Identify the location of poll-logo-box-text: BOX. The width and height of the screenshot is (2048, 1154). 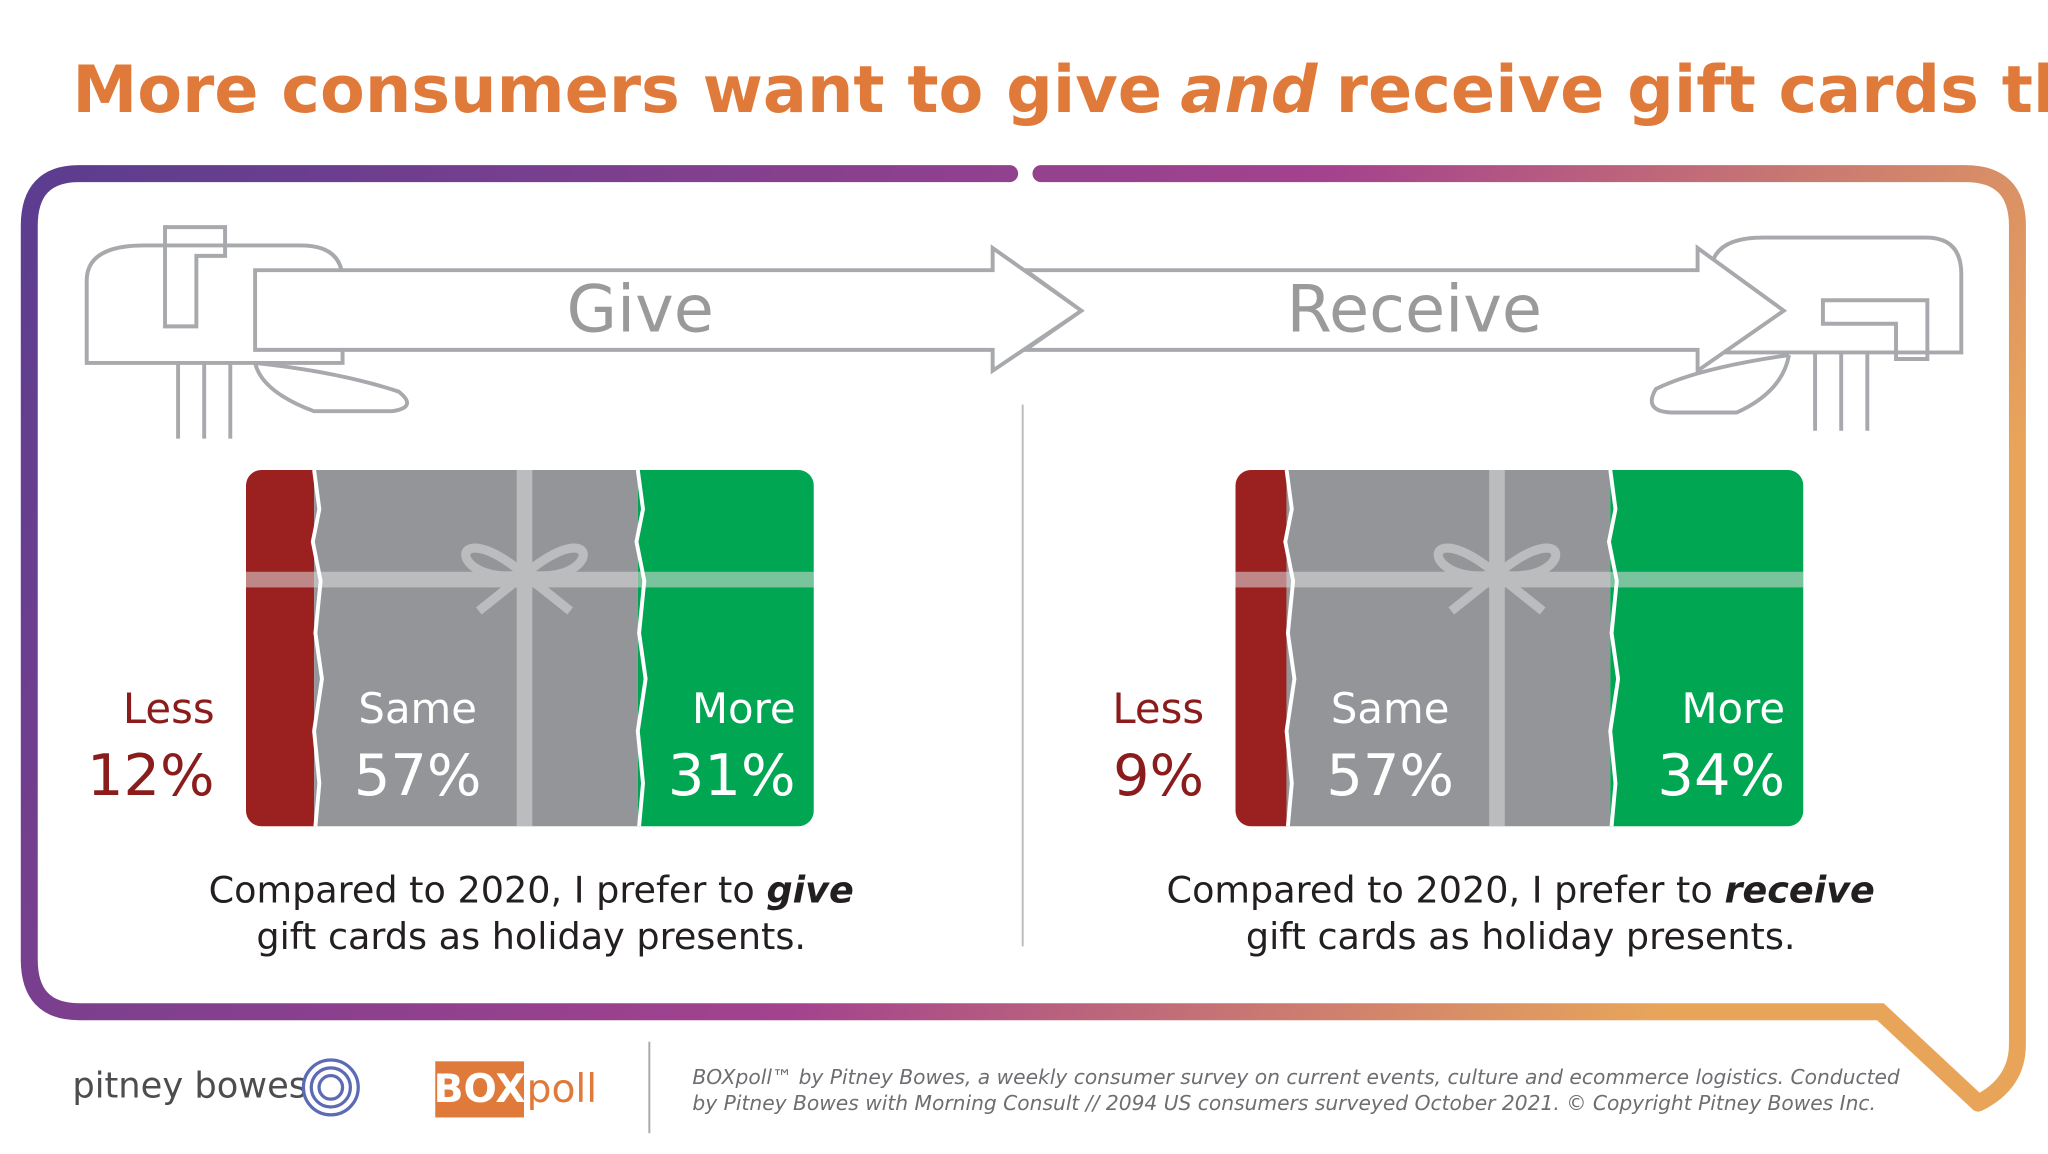
(480, 1089).